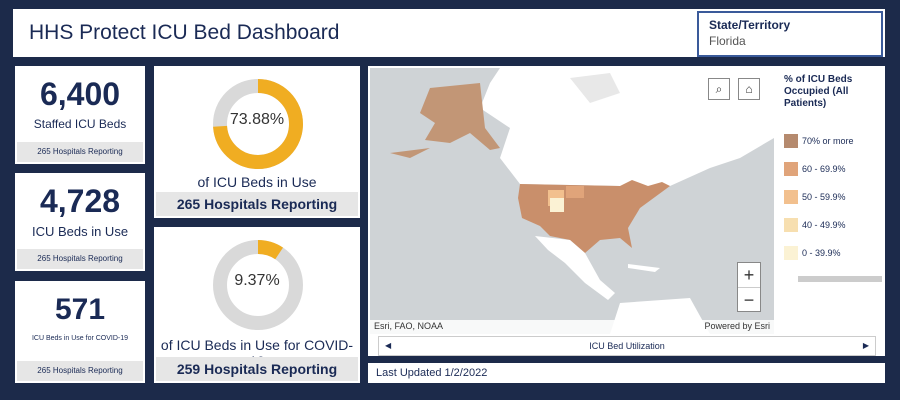 The image size is (900, 400). What do you see at coordinates (575, 268) in the screenshot?
I see `mexico-landmass` at bounding box center [575, 268].